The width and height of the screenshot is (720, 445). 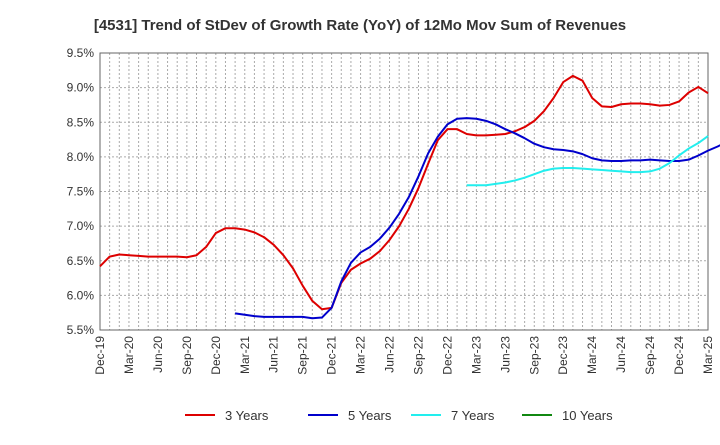 What do you see at coordinates (245, 355) in the screenshot?
I see `x-tick-label: Mar-21` at bounding box center [245, 355].